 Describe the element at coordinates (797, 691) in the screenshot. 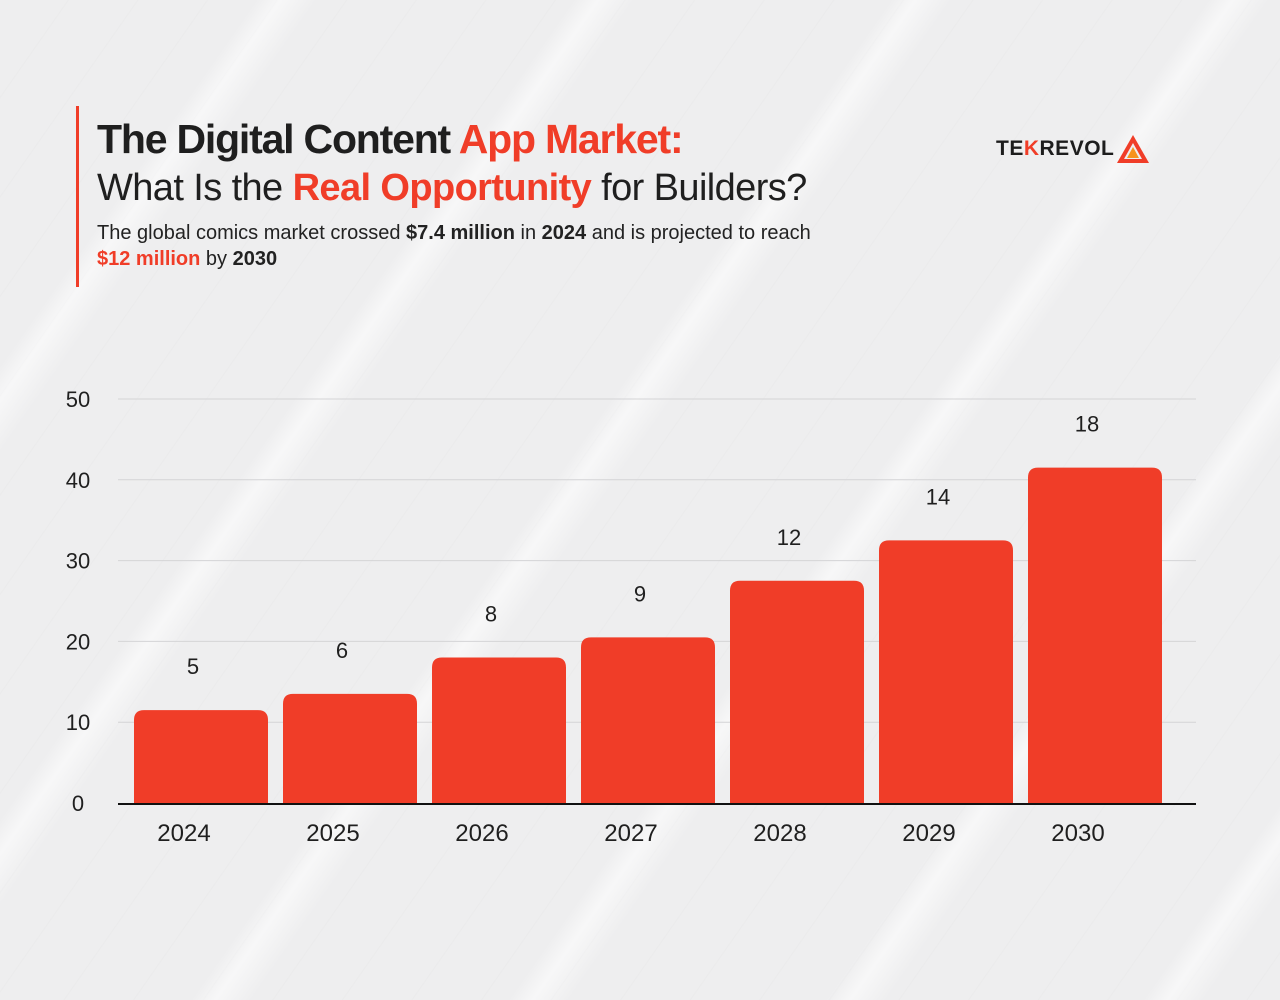

I see `bar-2028` at that location.